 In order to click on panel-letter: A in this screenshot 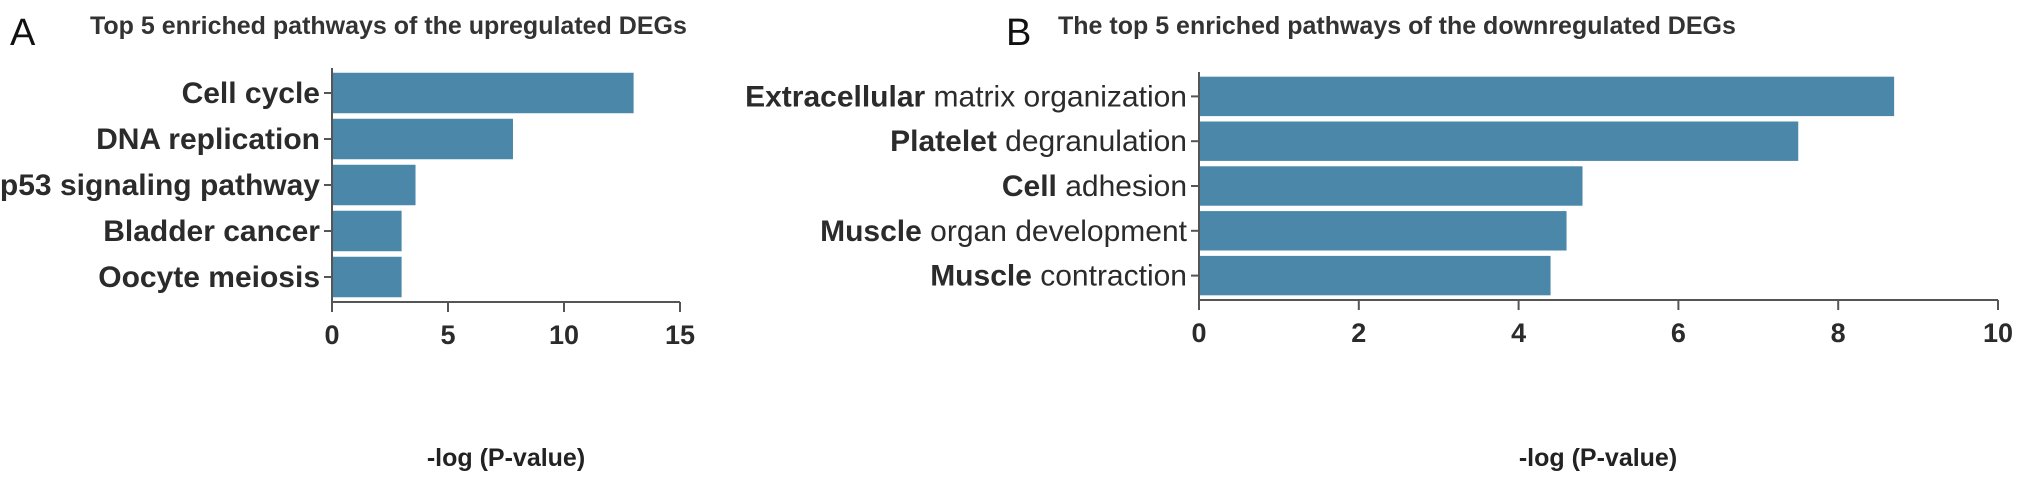, I will do `click(23, 33)`.